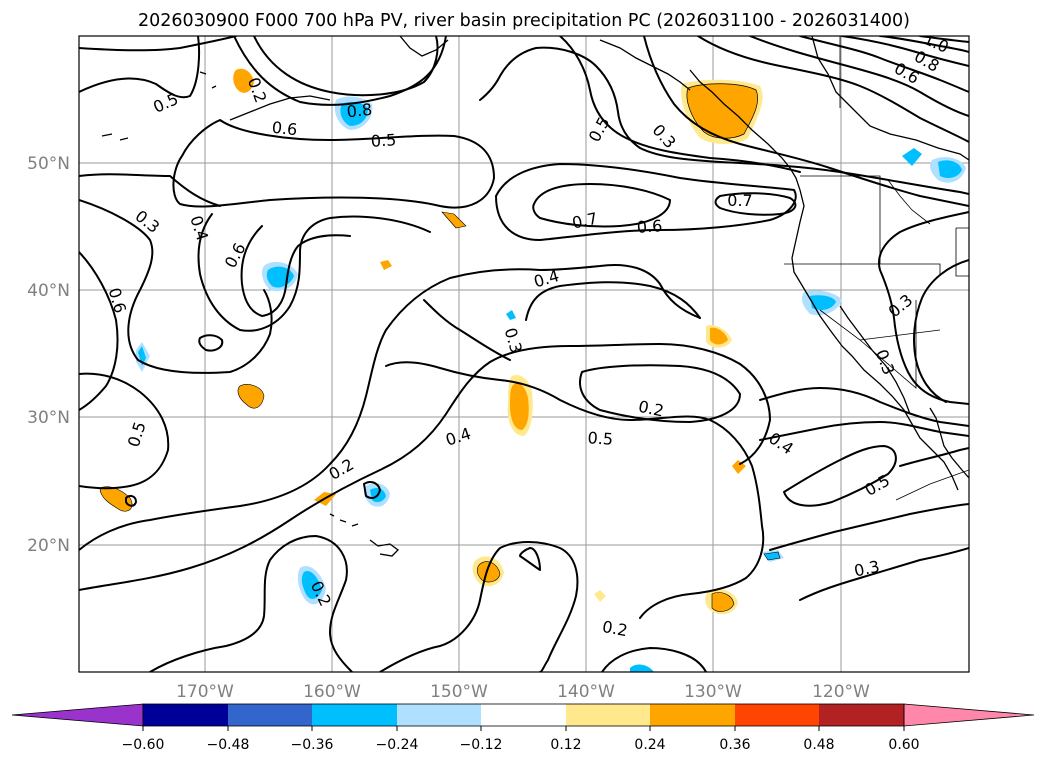  What do you see at coordinates (48, 291) in the screenshot?
I see `lat-label: 40°N` at bounding box center [48, 291].